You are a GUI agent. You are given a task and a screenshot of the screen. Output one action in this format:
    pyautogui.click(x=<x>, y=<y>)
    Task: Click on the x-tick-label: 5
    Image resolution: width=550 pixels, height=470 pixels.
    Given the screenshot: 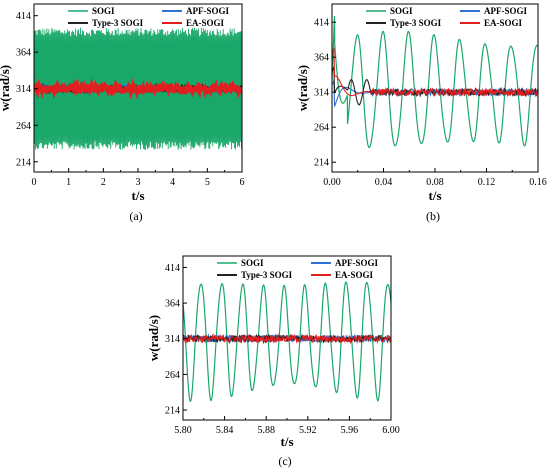 What is the action you would take?
    pyautogui.click(x=207, y=182)
    